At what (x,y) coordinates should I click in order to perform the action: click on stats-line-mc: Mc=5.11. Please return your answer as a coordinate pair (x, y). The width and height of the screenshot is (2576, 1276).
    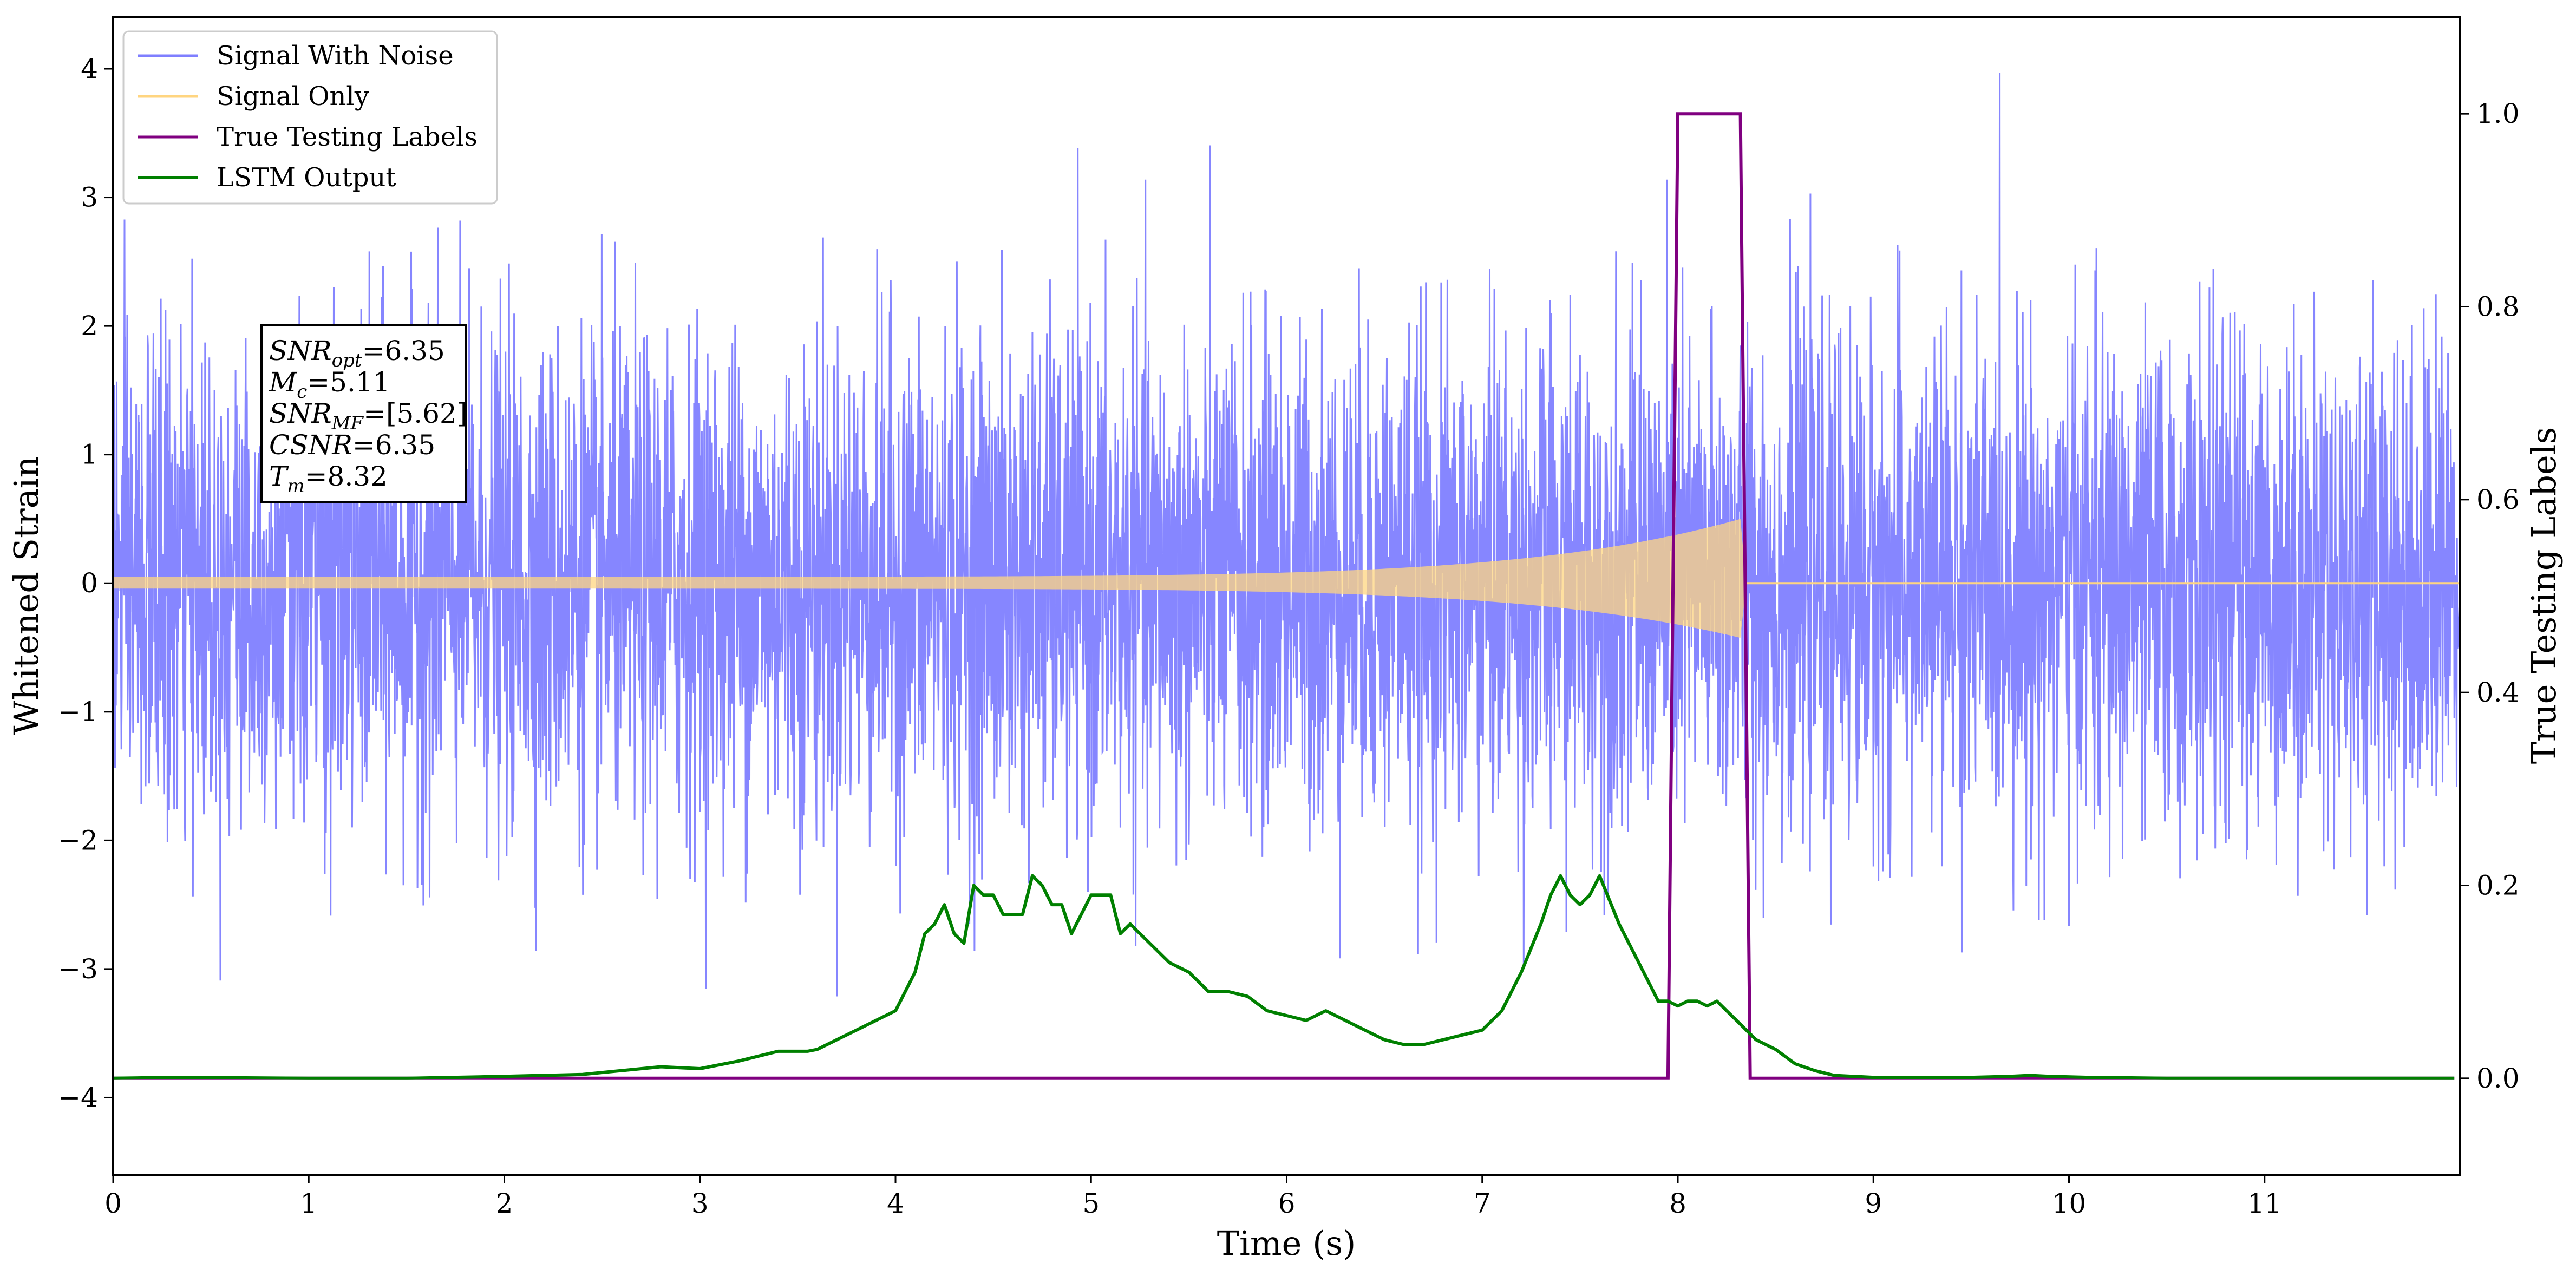
    Looking at the image, I should click on (329, 385).